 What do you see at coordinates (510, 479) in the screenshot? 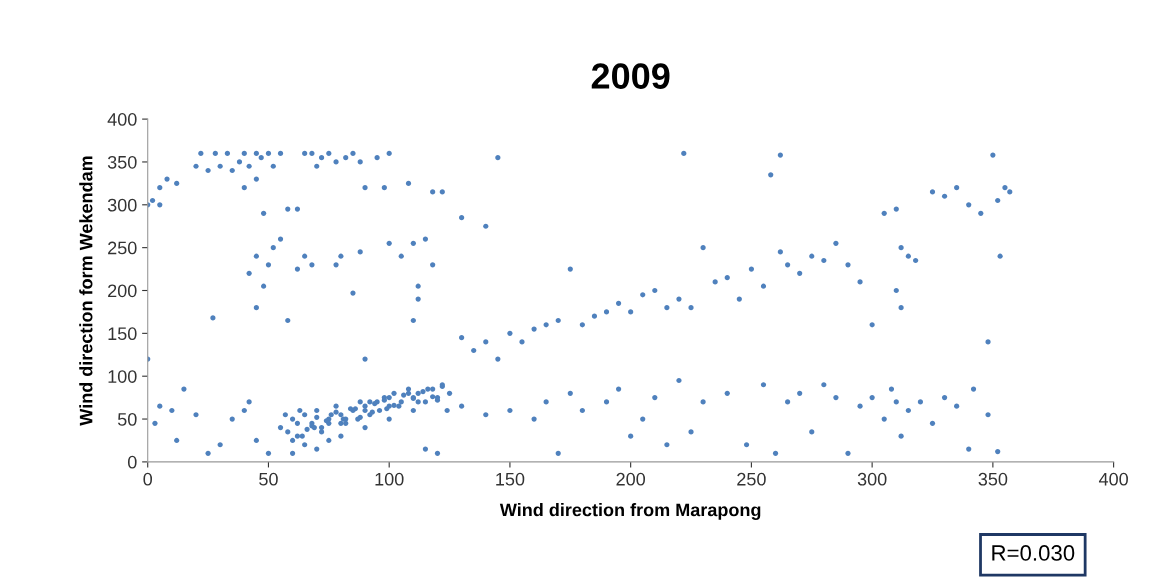
I see `x-tick-label: 150` at bounding box center [510, 479].